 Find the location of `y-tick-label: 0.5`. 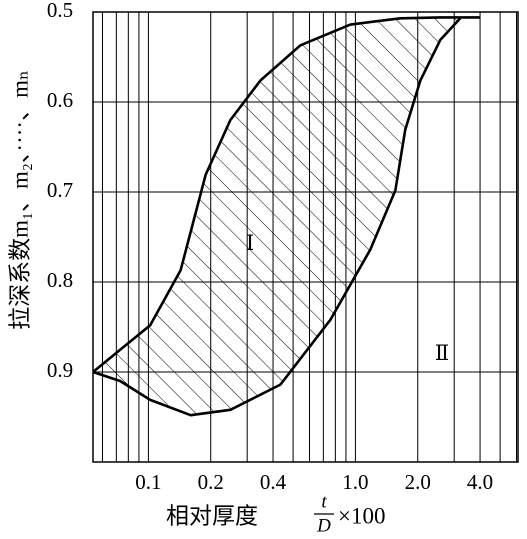

y-tick-label: 0.5 is located at coordinates (60, 11).